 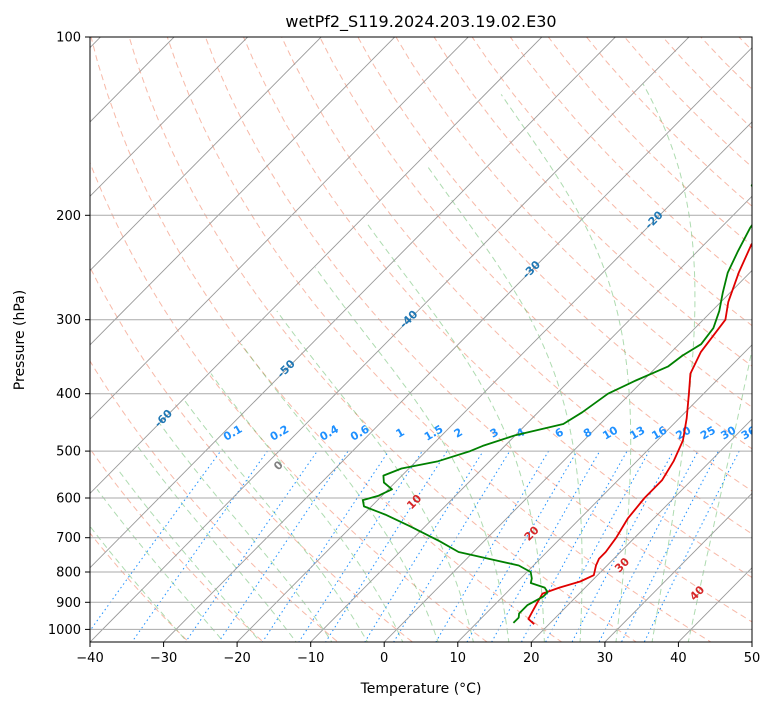 What do you see at coordinates (279, 433) in the screenshot?
I see `mixing-ratio-label: 0.2` at bounding box center [279, 433].